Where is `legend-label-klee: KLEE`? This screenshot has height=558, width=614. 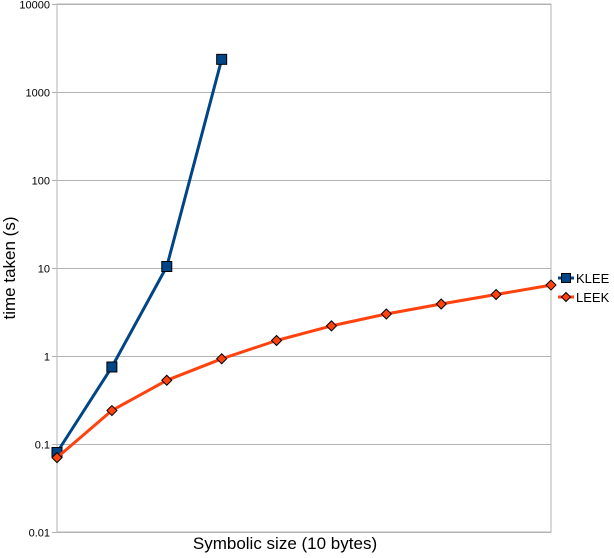
legend-label-klee: KLEE is located at coordinates (593, 278).